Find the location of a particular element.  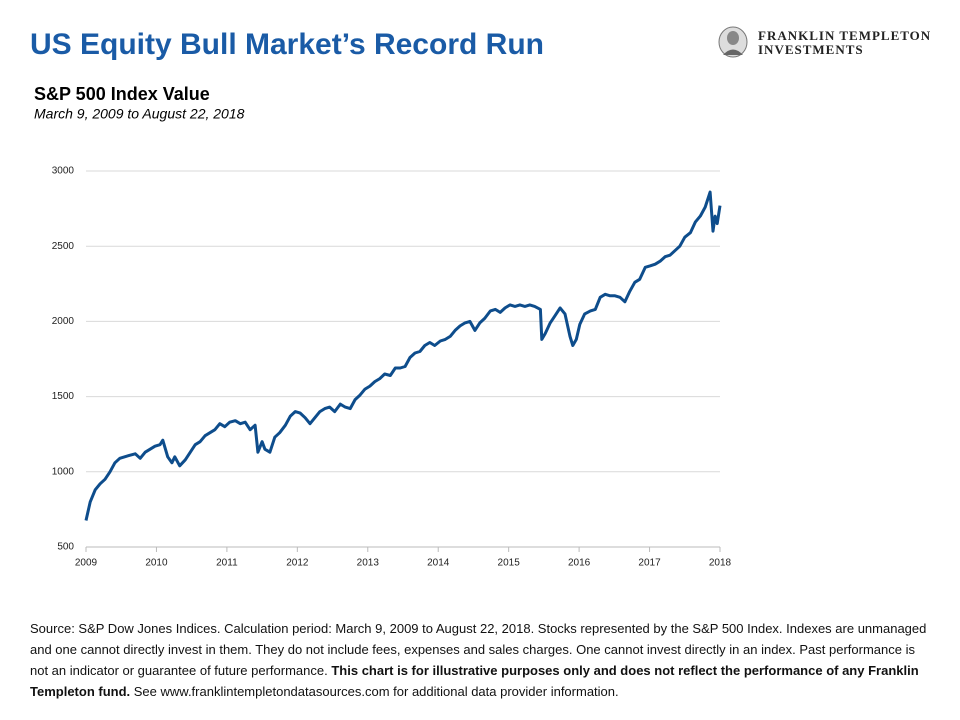

x-tick-label: 2010 is located at coordinates (156, 563).